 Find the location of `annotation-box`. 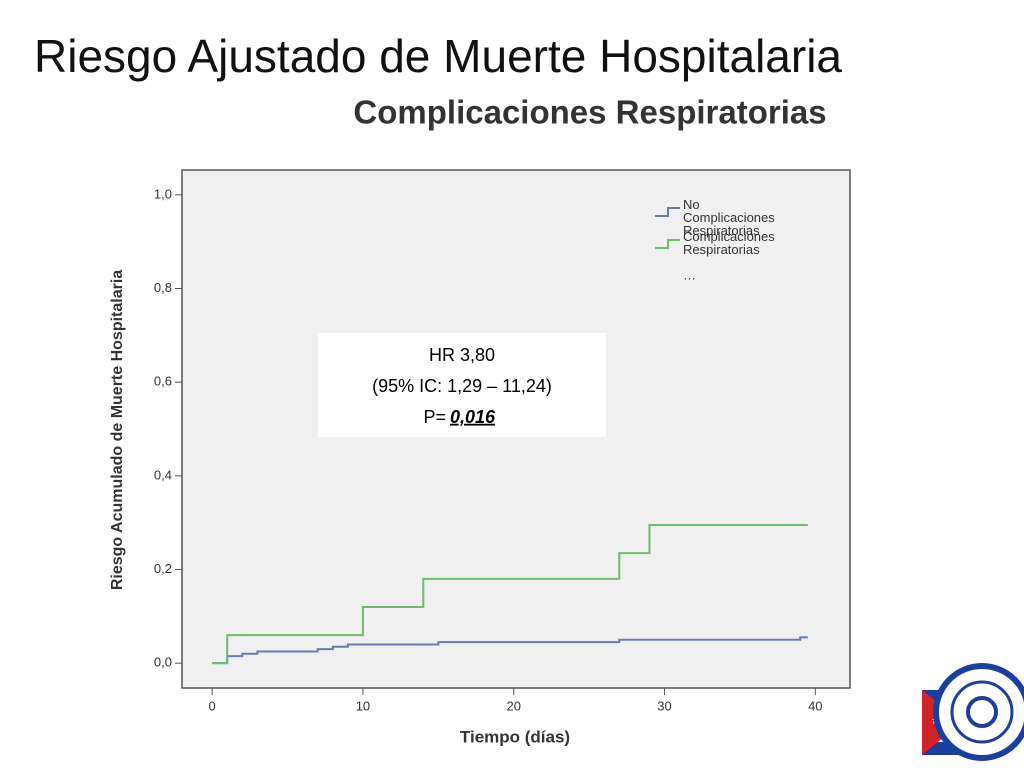

annotation-box is located at coordinates (462, 385).